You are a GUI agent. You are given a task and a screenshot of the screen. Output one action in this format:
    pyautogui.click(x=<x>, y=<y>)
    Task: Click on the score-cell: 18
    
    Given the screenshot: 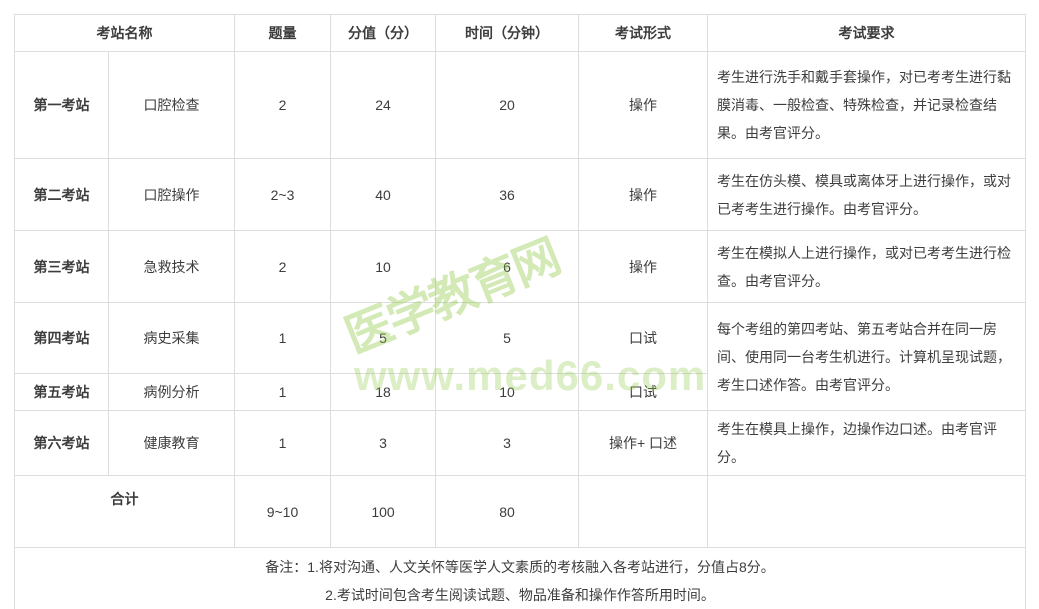 What is the action you would take?
    pyautogui.click(x=383, y=392)
    